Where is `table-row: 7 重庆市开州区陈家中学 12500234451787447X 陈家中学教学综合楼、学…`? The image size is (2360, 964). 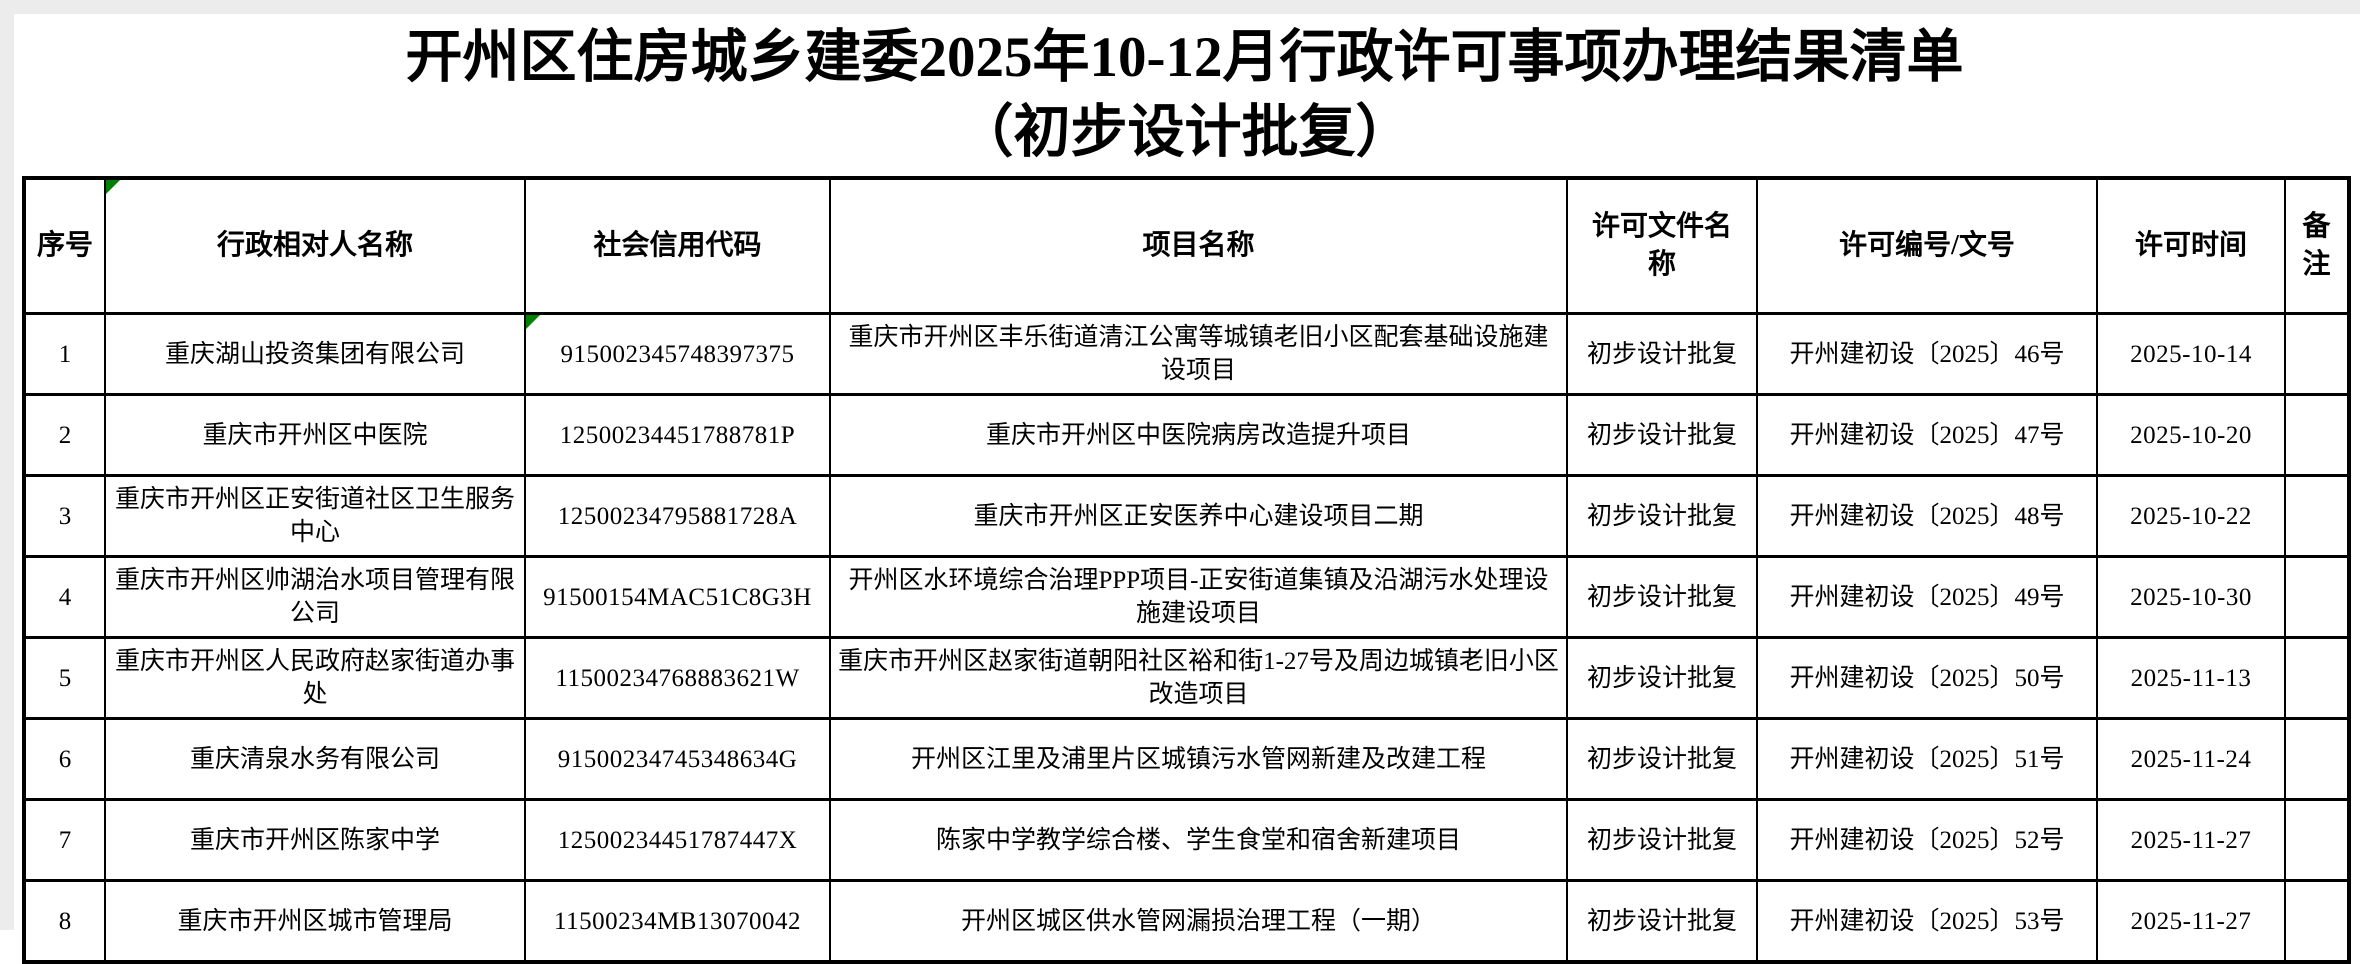
table-row: 7 重庆市开州区陈家中学 12500234451787447X 陈家中学教学综合楼、学… is located at coordinates (1186, 840).